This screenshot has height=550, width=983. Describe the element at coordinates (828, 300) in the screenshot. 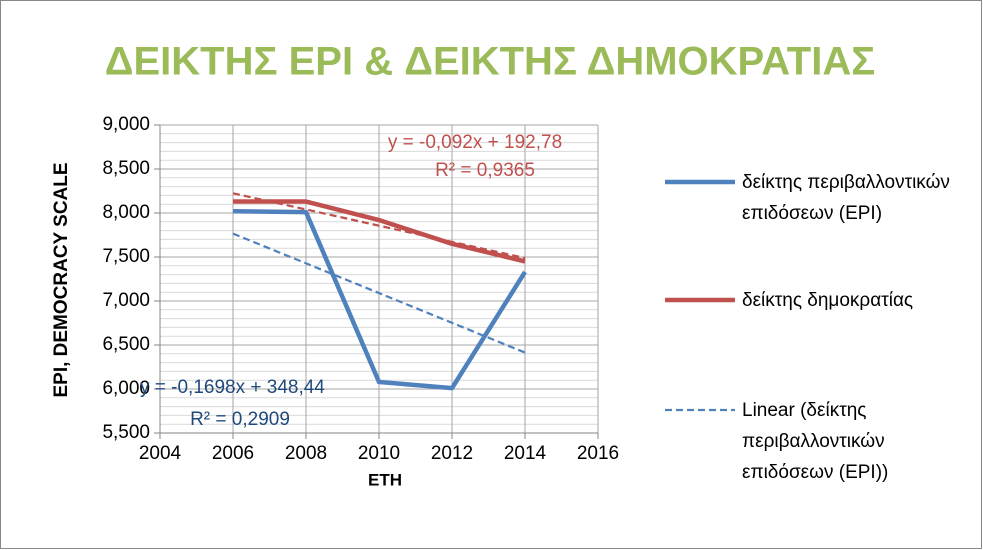

I see `legend-label: δείκτης δημοκρατίας` at that location.